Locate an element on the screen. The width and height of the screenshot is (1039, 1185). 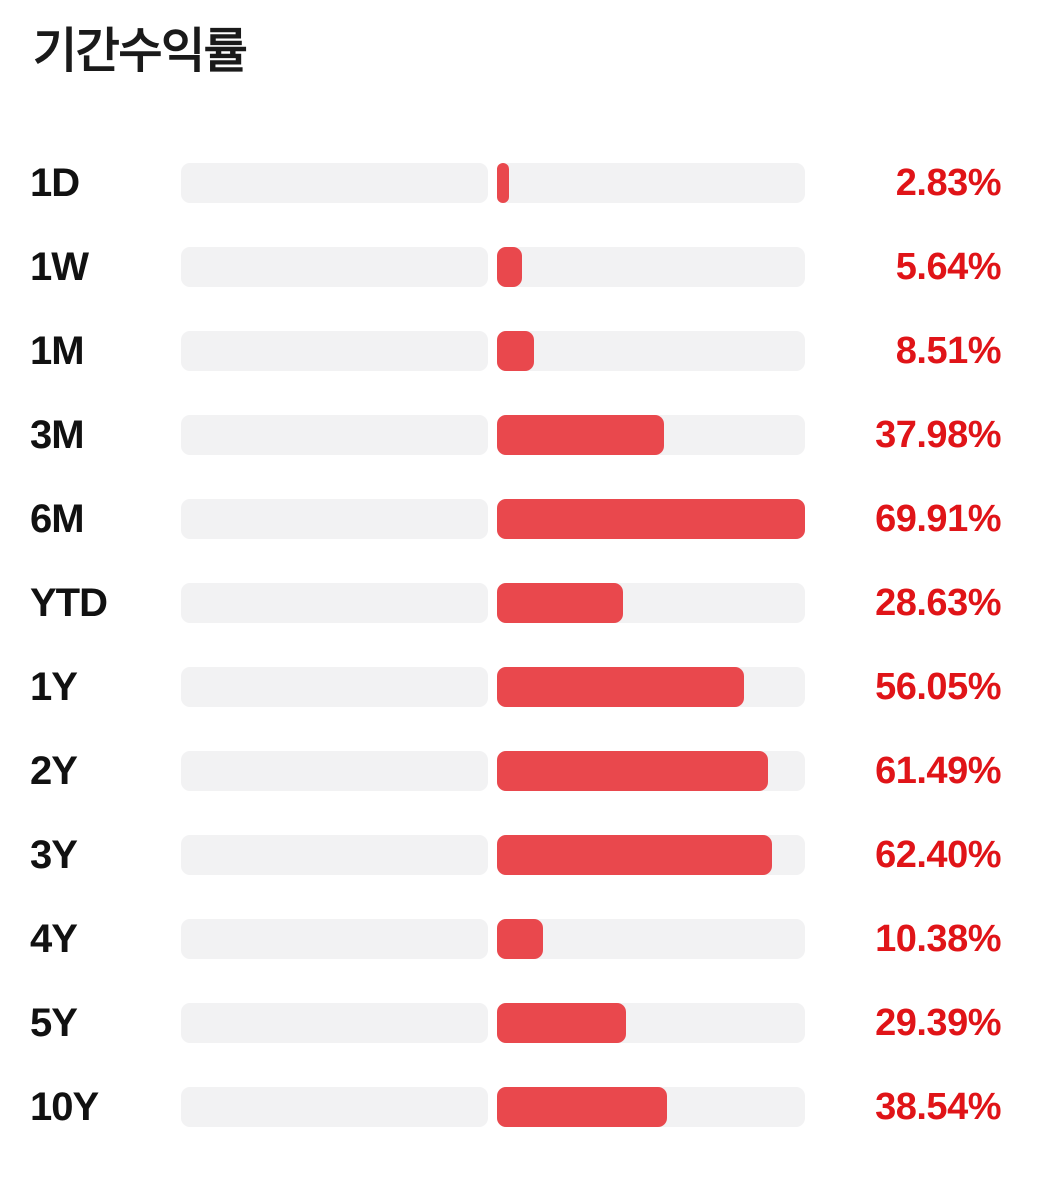
period-return-row: YTD 28.63% is located at coordinates (519, 602).